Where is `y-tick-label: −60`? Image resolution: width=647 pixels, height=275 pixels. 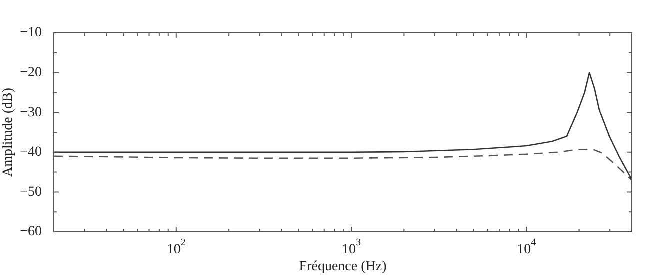 y-tick-label: −60 is located at coordinates (31, 232).